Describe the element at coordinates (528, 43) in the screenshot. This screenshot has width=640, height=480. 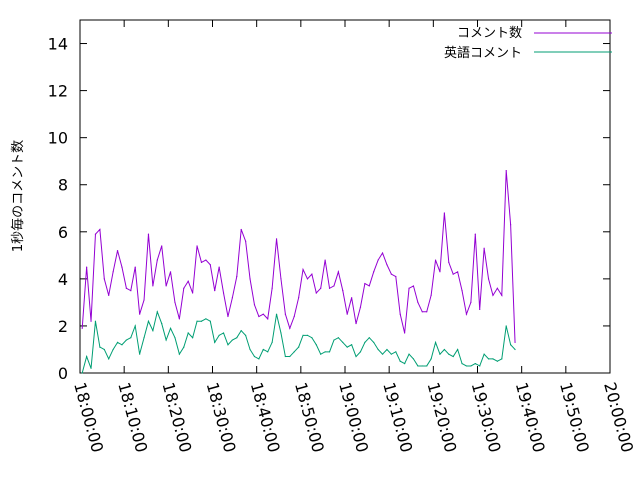
I see `legend: コメント数 英語コメント` at that location.